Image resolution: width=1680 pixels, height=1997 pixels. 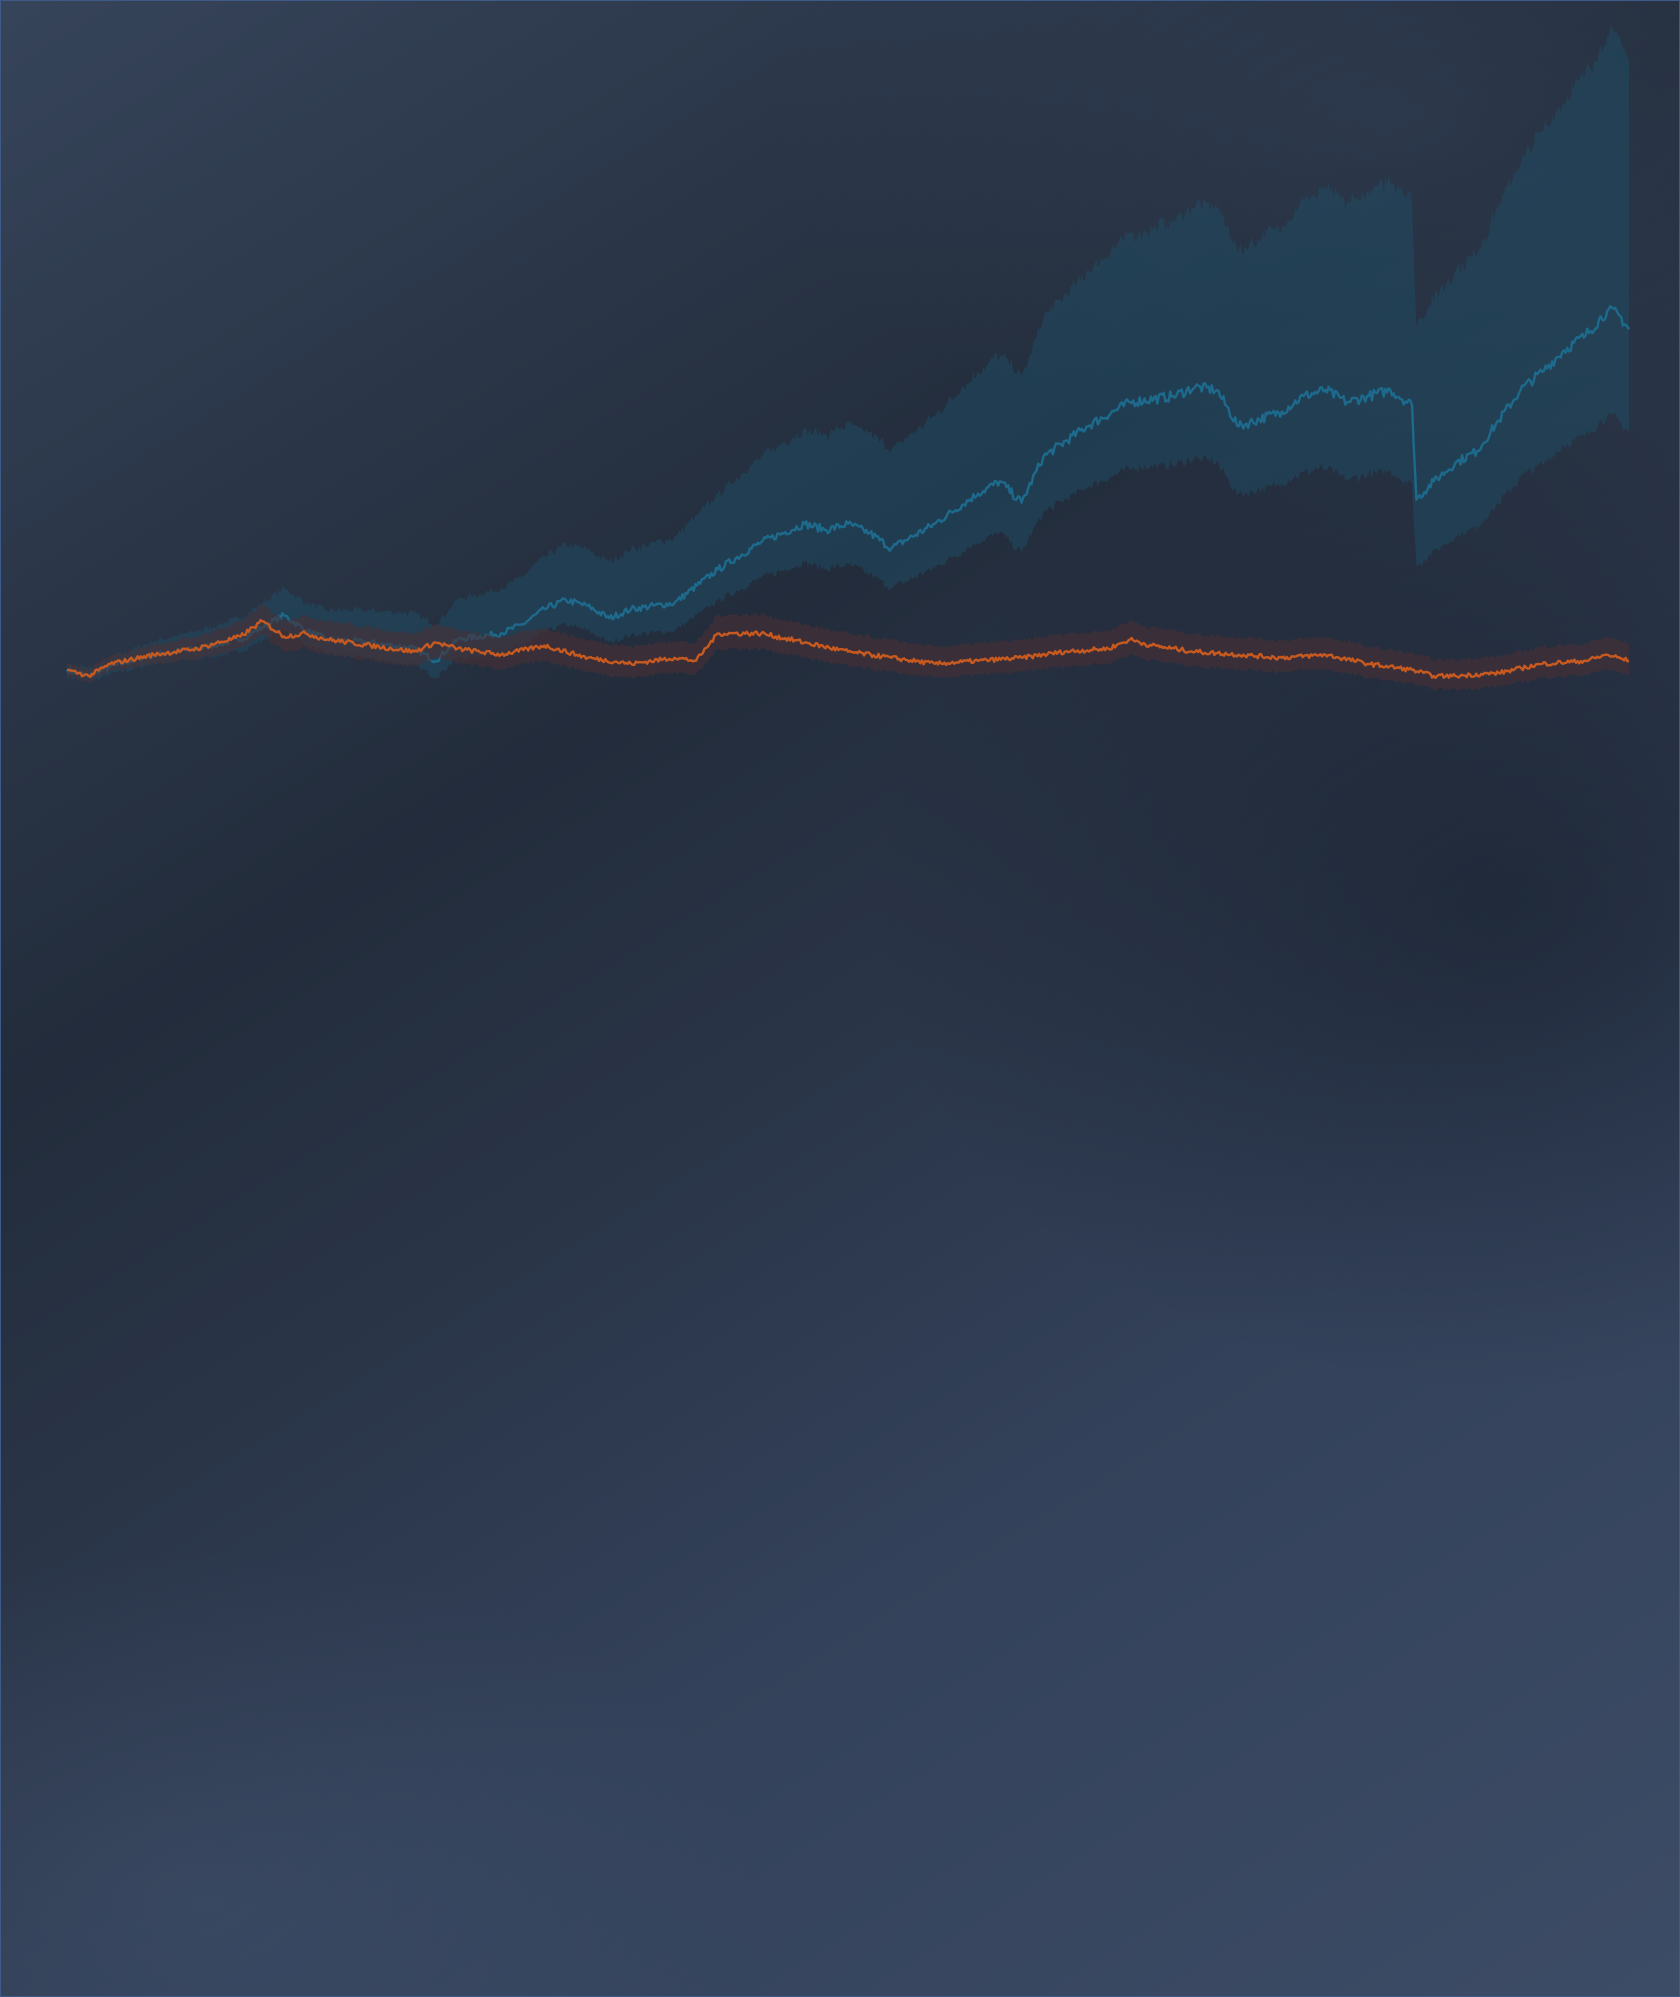 I want to click on series-2-band, so click(x=848, y=648).